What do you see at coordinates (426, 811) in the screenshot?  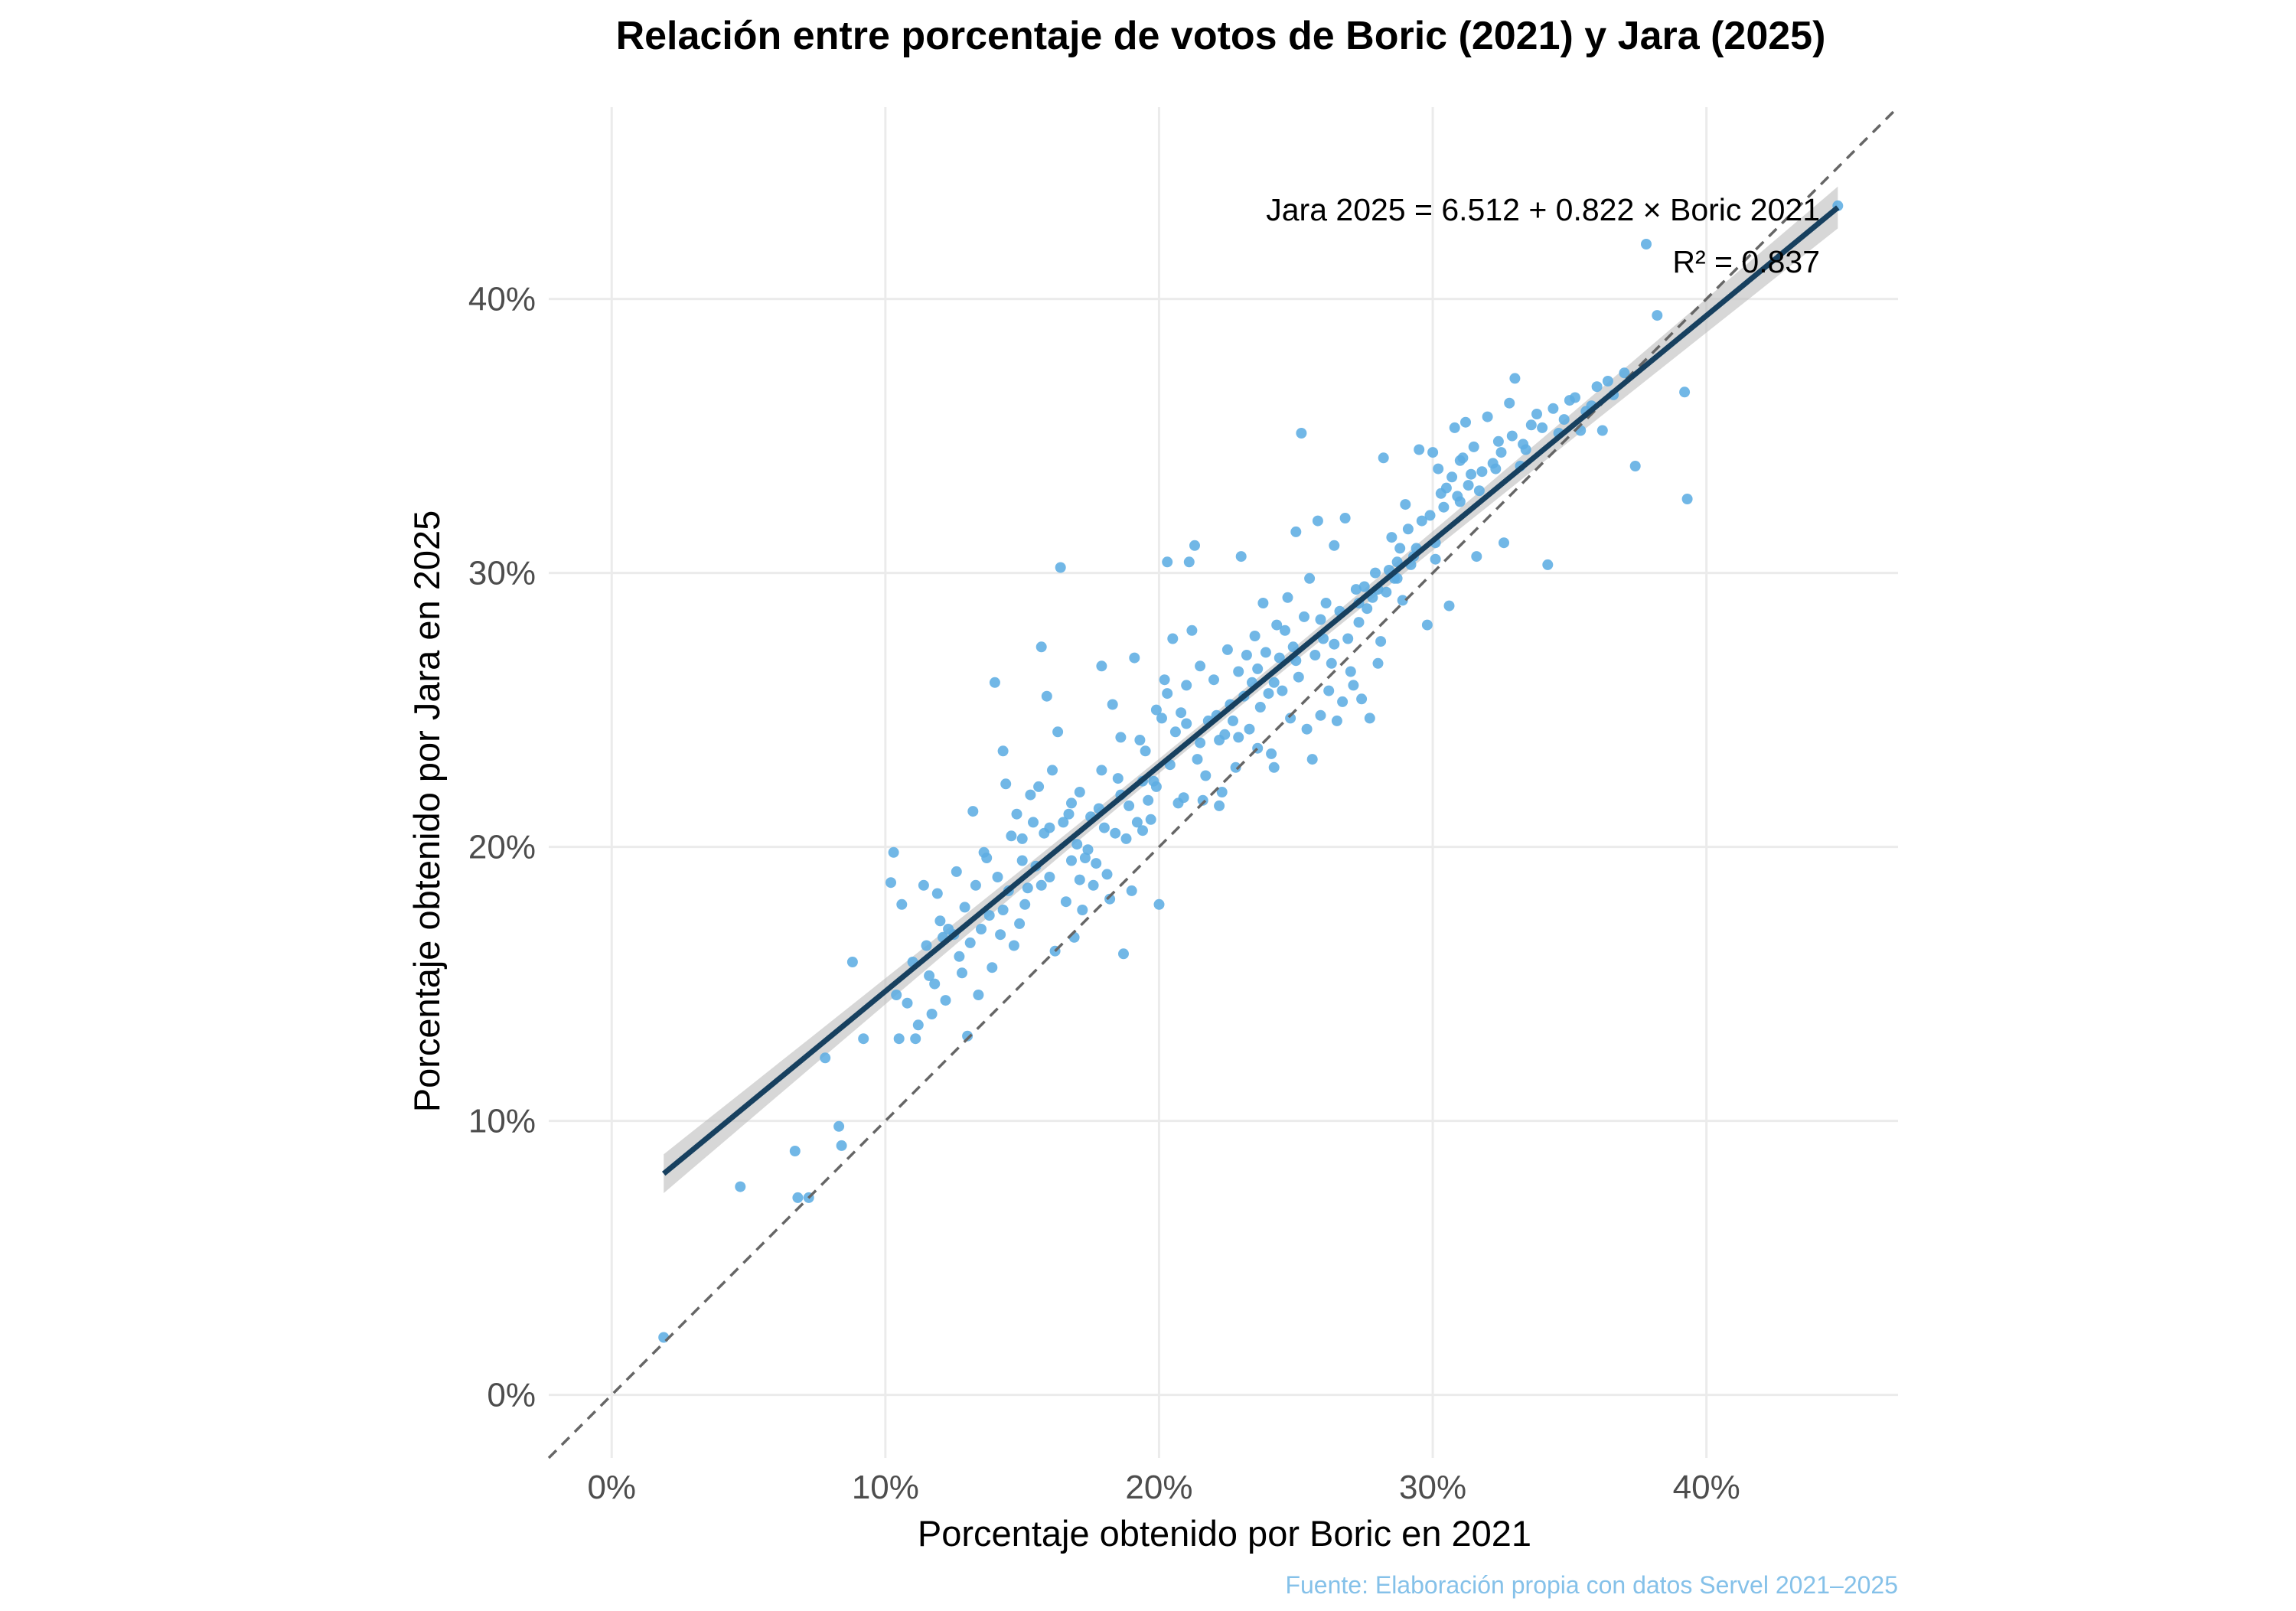 I see `y-axis-title: Porcentaje obtenido por Jara en 2025` at bounding box center [426, 811].